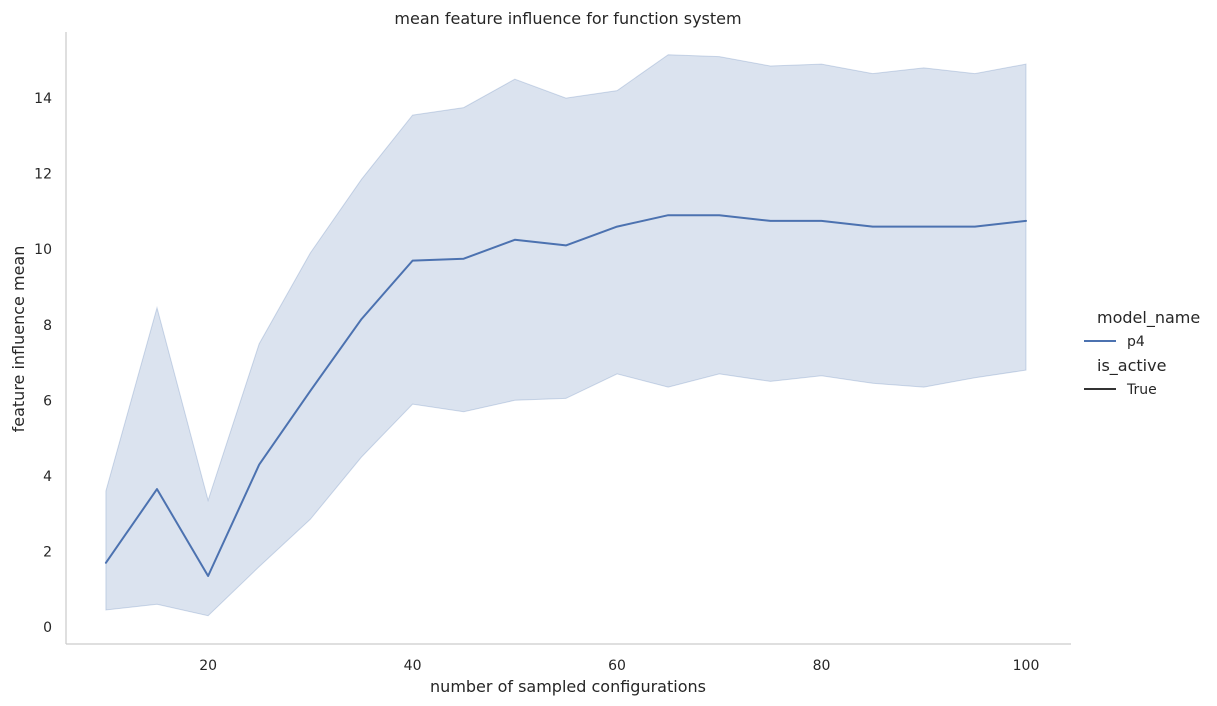 Image resolution: width=1217 pixels, height=706 pixels. I want to click on y-tick-label: 8, so click(47, 326).